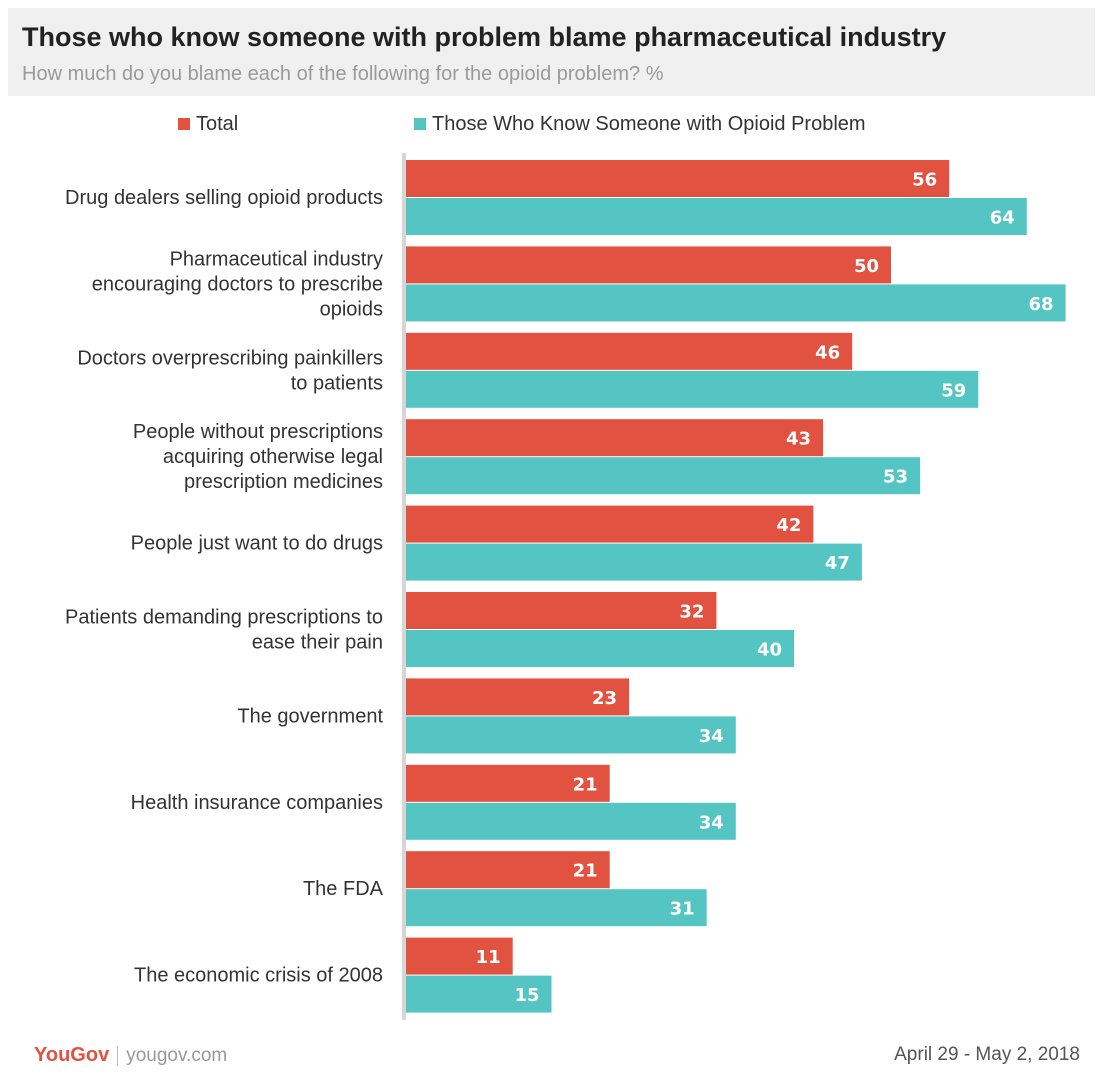  What do you see at coordinates (1041, 304) in the screenshot?
I see `value-label-know-1: 68` at bounding box center [1041, 304].